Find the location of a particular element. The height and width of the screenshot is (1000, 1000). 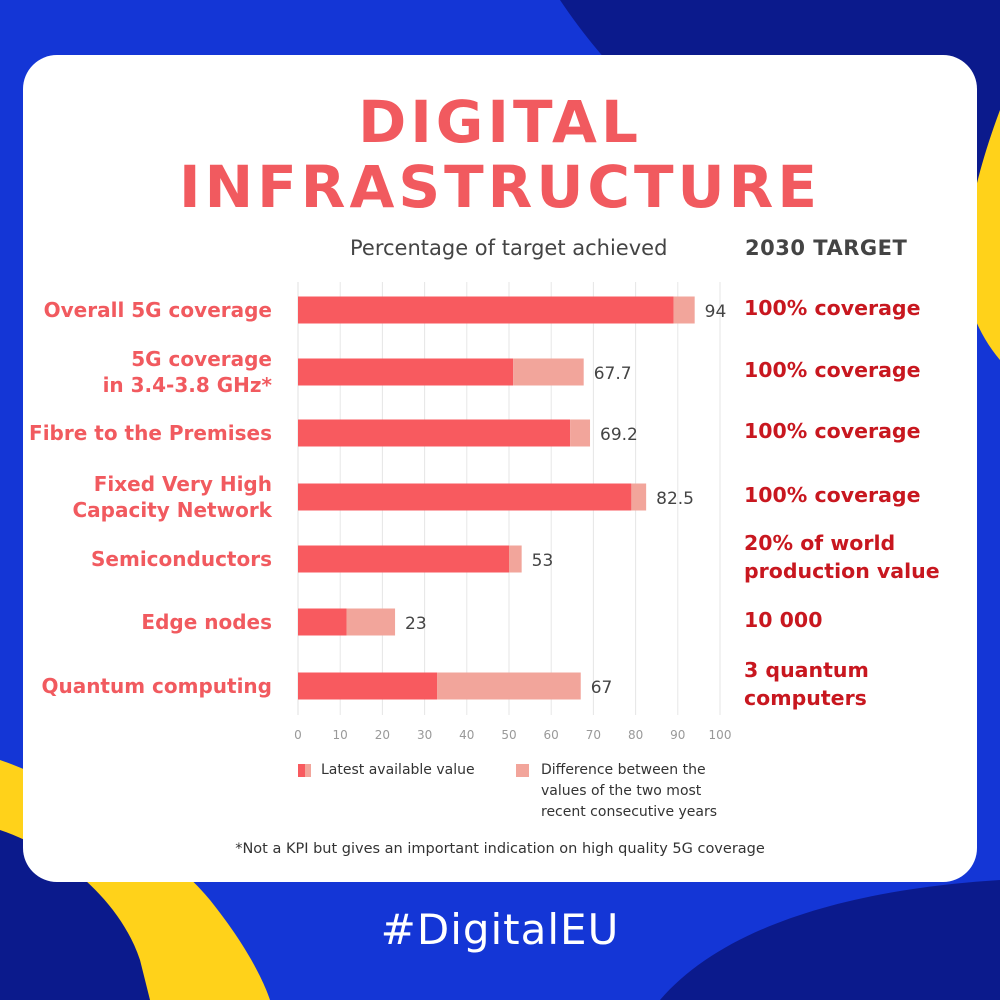

value-label: 69.2 is located at coordinates (619, 435).